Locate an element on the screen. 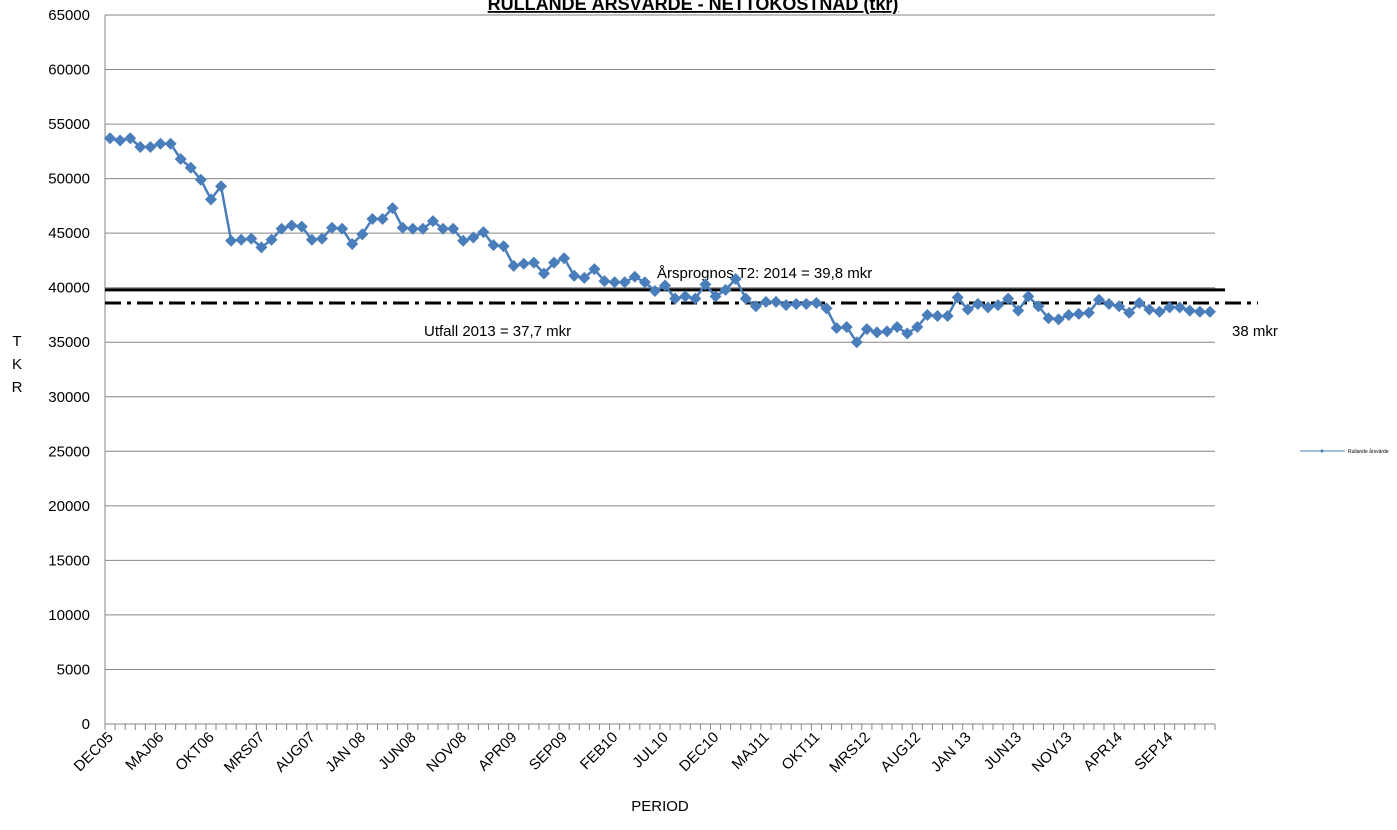  x-tick-label: AUG12 is located at coordinates (900, 752).